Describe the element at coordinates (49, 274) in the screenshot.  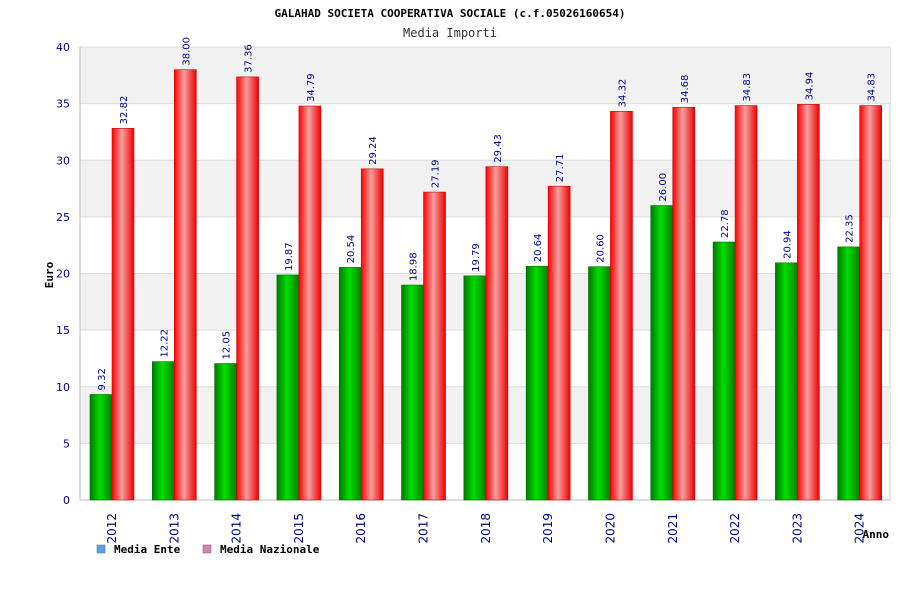
I see `y-axis-label: Euro` at that location.